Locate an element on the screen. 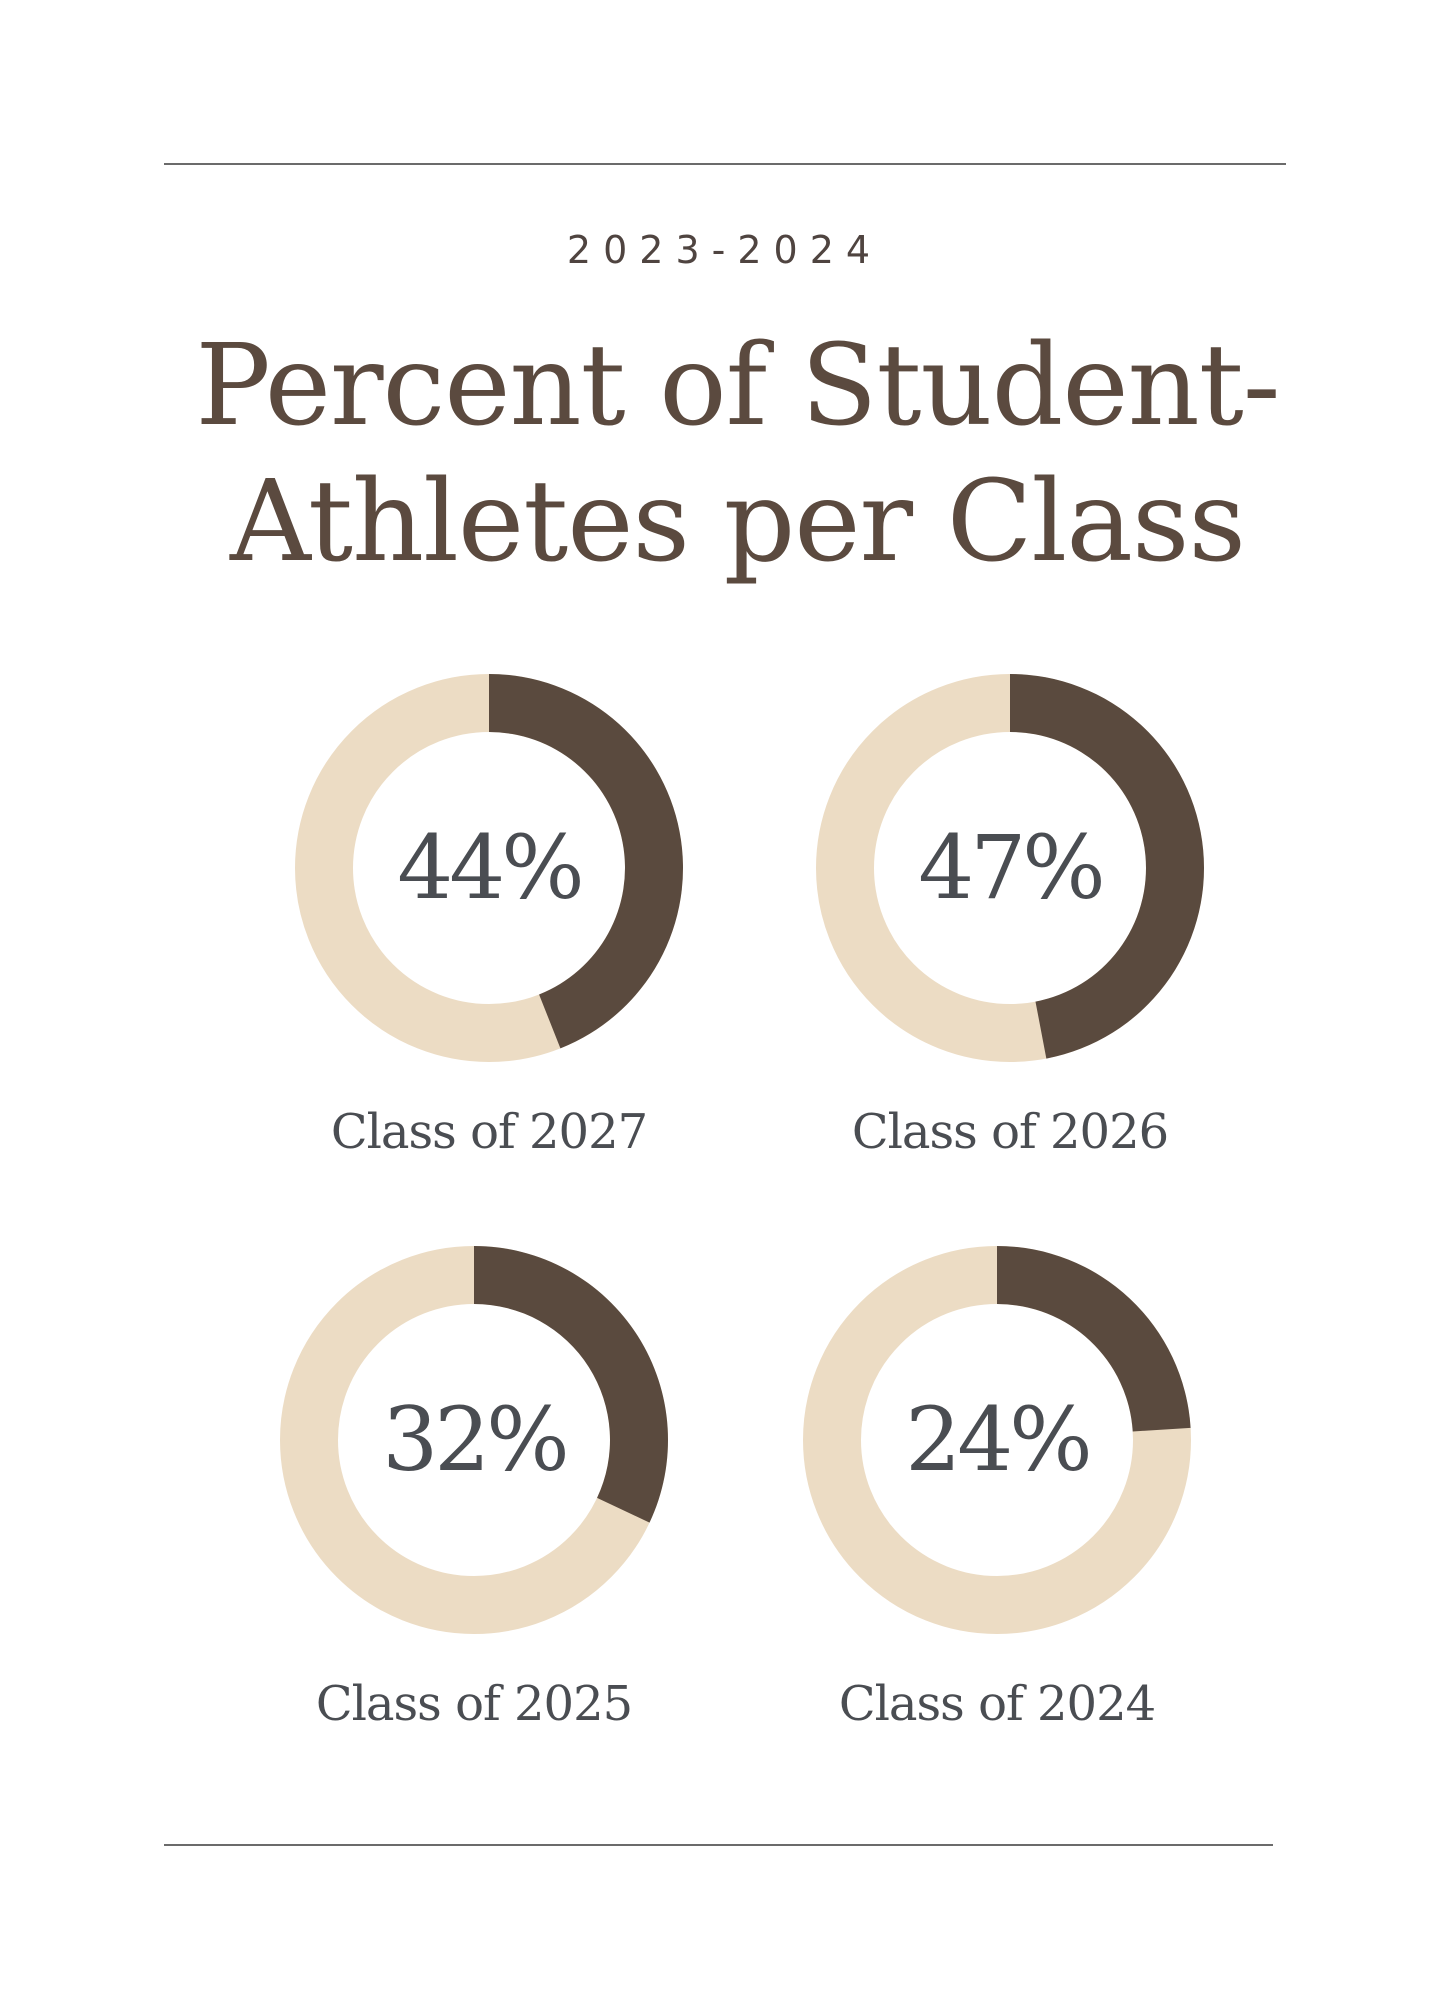 This screenshot has height=2001, width=1449. donut-category-label: Class of 2026 is located at coordinates (1010, 1132).